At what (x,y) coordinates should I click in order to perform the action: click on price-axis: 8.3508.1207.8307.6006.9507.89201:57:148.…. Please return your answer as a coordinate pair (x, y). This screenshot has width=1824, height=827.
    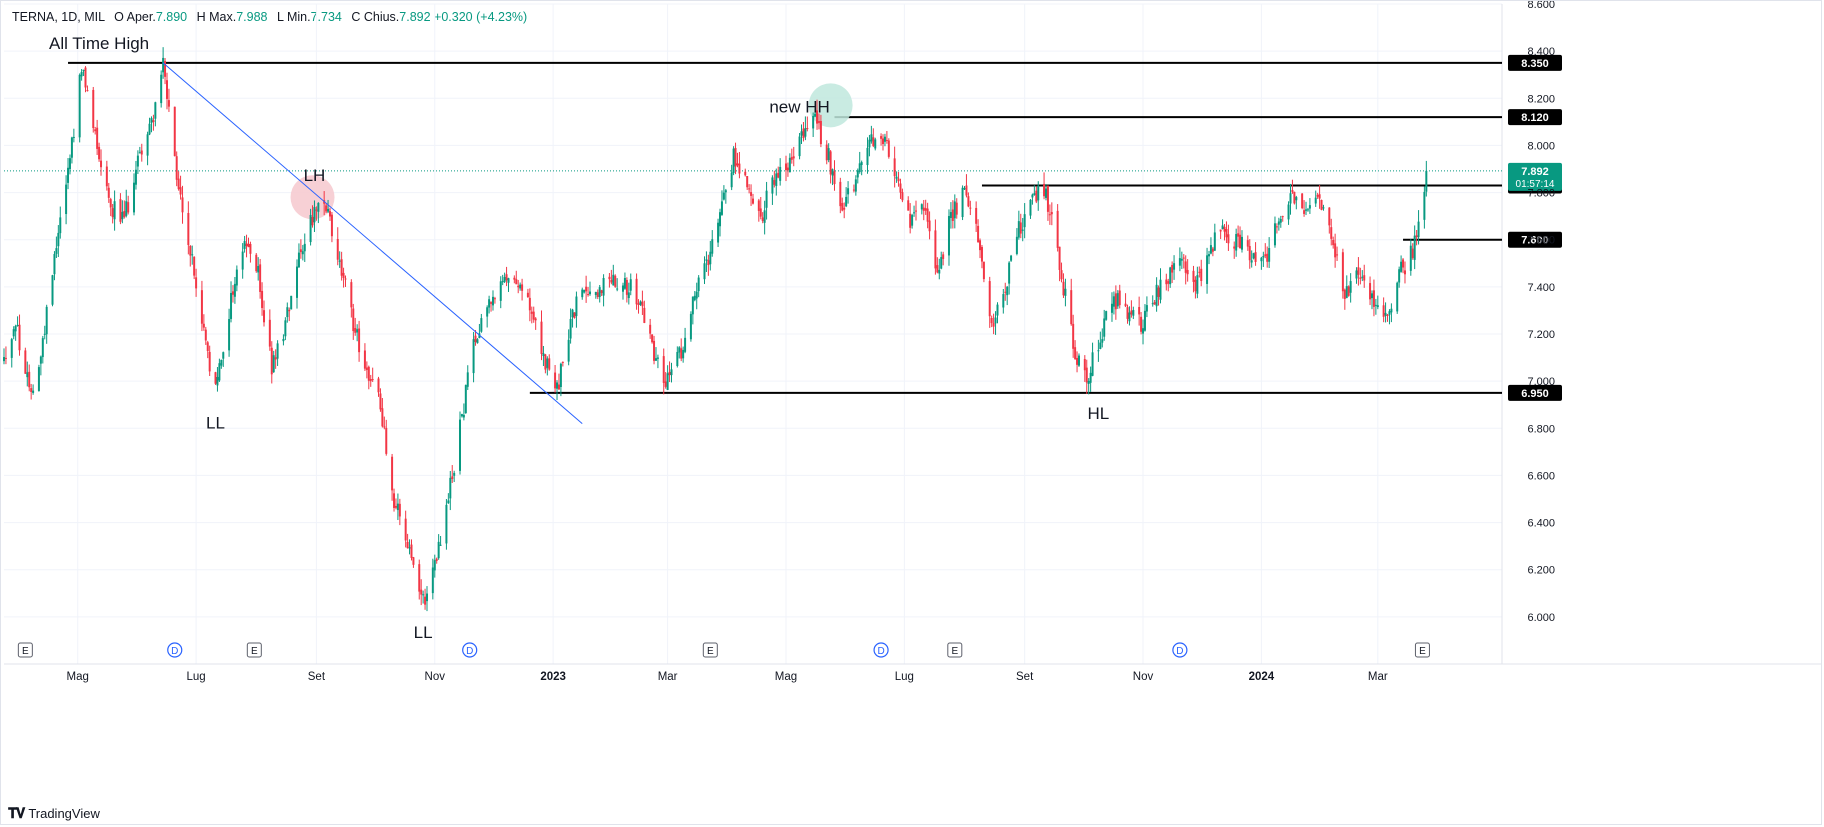
    Looking at the image, I should click on (1535, 312).